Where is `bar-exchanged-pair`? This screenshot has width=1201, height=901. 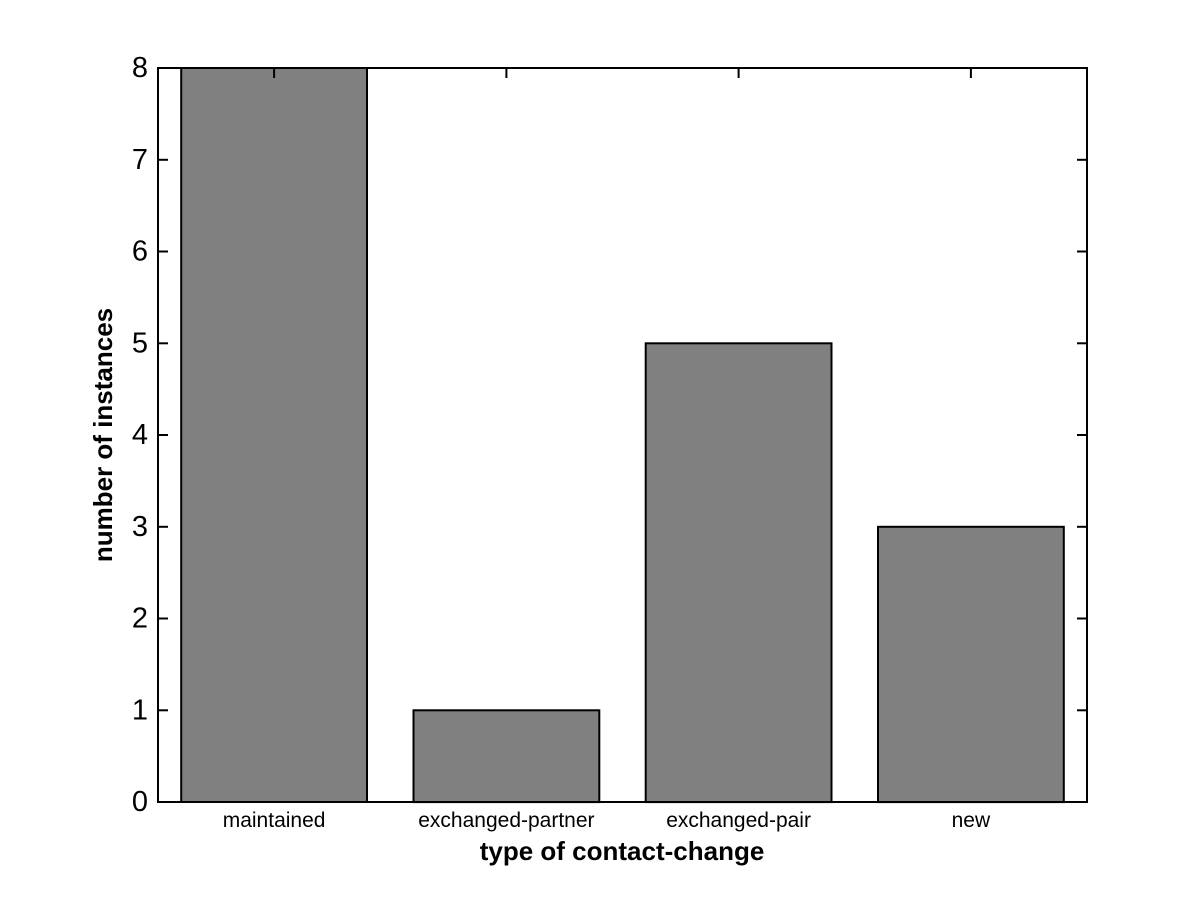 bar-exchanged-pair is located at coordinates (738, 573).